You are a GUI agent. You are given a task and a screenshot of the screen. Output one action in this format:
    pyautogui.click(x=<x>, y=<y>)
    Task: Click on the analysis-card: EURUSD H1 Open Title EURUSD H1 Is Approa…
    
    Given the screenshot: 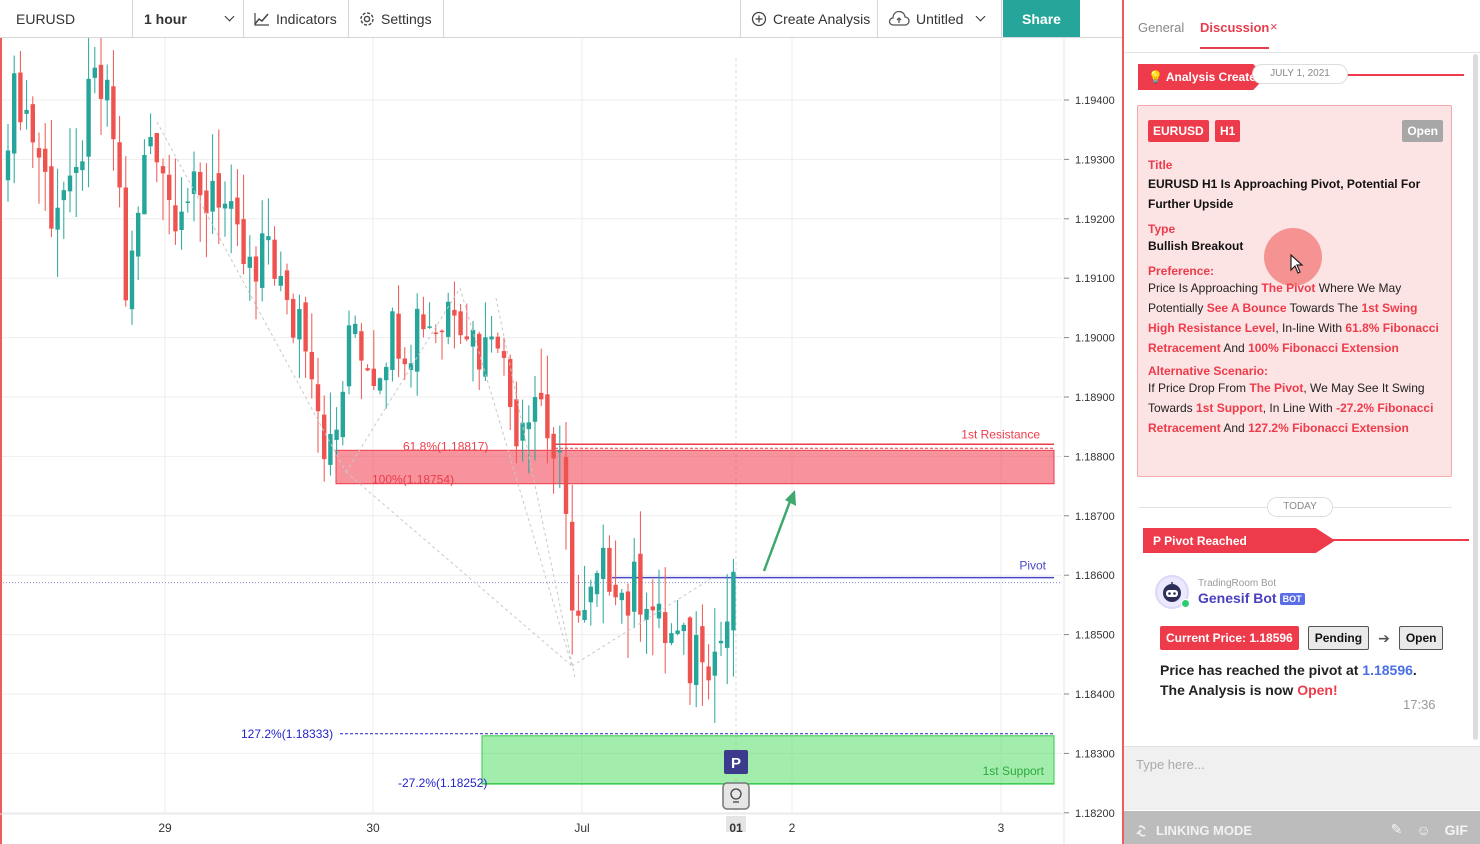 What is the action you would take?
    pyautogui.click(x=1294, y=291)
    